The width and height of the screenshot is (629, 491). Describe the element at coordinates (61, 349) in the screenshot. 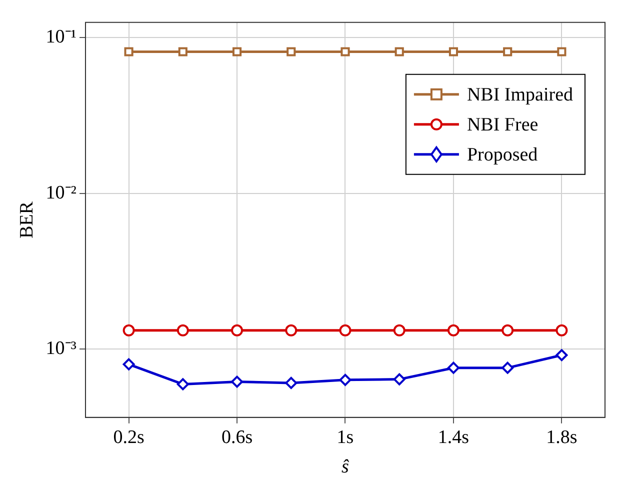

I see `y-tick-label: 10⁻³` at that location.